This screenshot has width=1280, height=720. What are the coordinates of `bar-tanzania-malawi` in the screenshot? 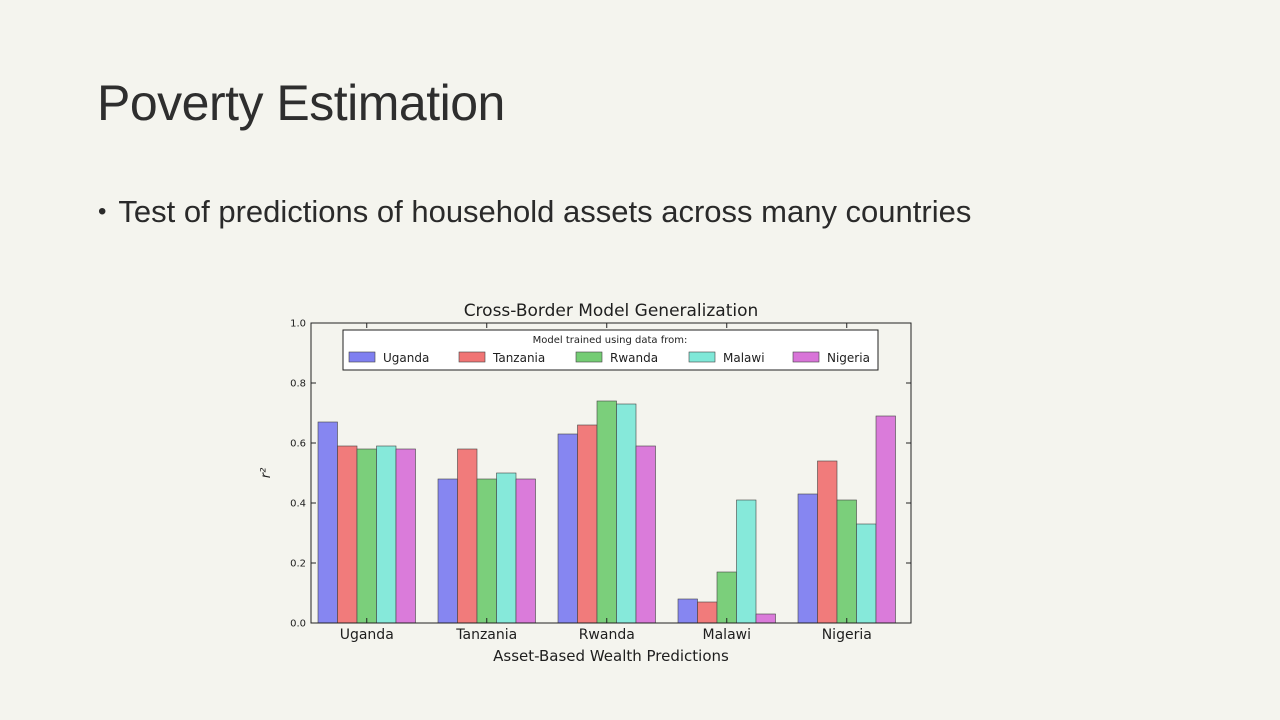 It's located at (707, 612).